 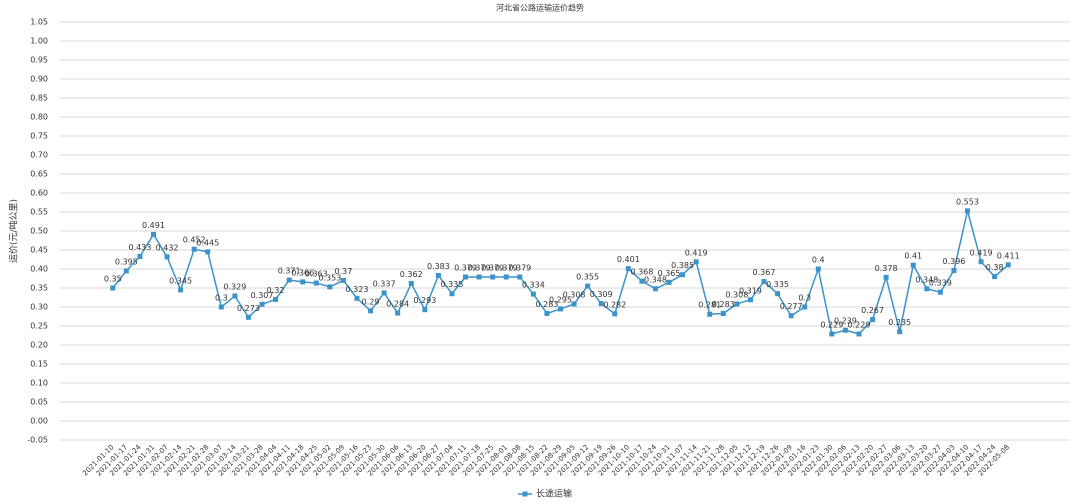 I want to click on y-tick-label: 1.00, so click(x=39, y=41).